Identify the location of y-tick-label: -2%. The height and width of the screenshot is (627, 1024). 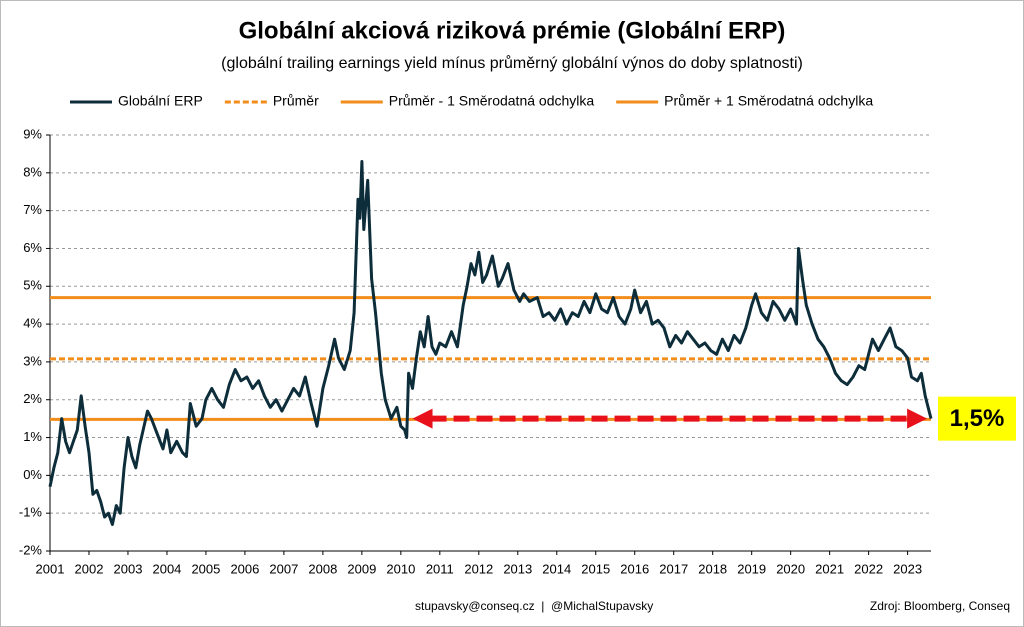
(31, 549).